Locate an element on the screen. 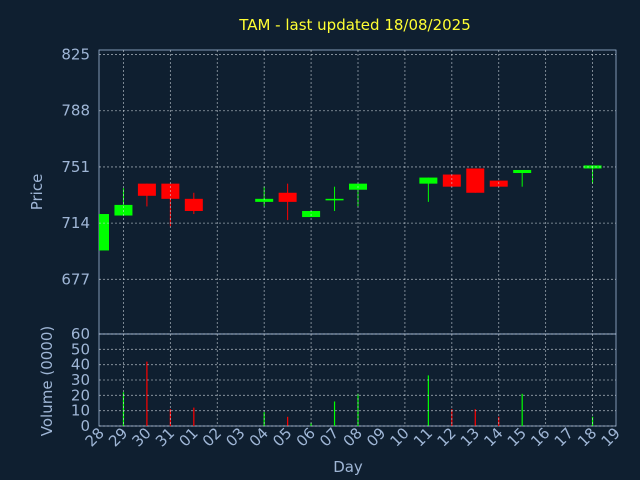 This screenshot has width=640, height=480. y2-tick-label: 20 is located at coordinates (80, 395).